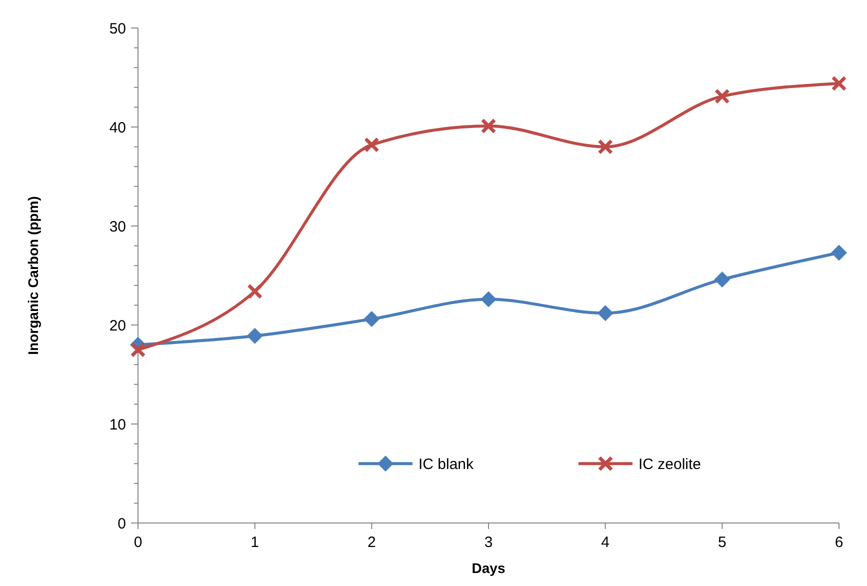 This screenshot has width=867, height=586. Describe the element at coordinates (138, 542) in the screenshot. I see `x-tick-label: 0` at that location.